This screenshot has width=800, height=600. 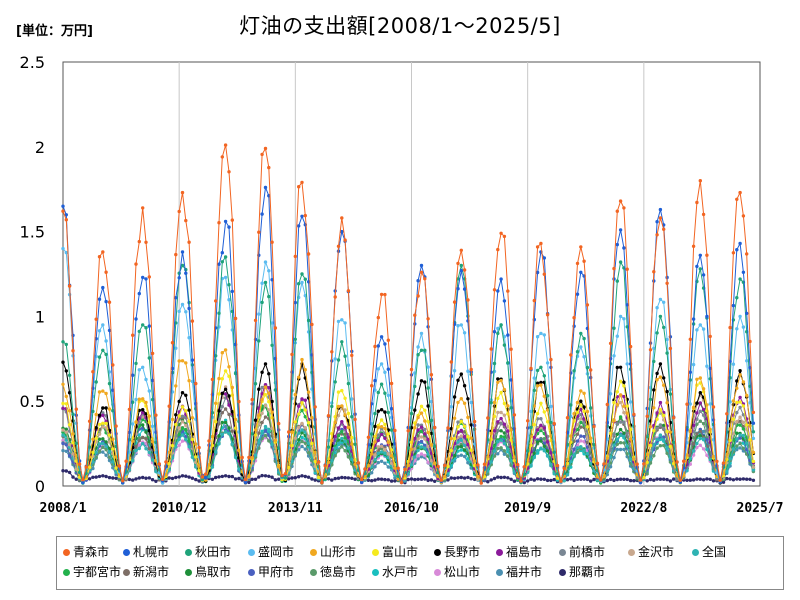 What do you see at coordinates (86, 552) in the screenshot?
I see `legend-item: 青森市` at bounding box center [86, 552].